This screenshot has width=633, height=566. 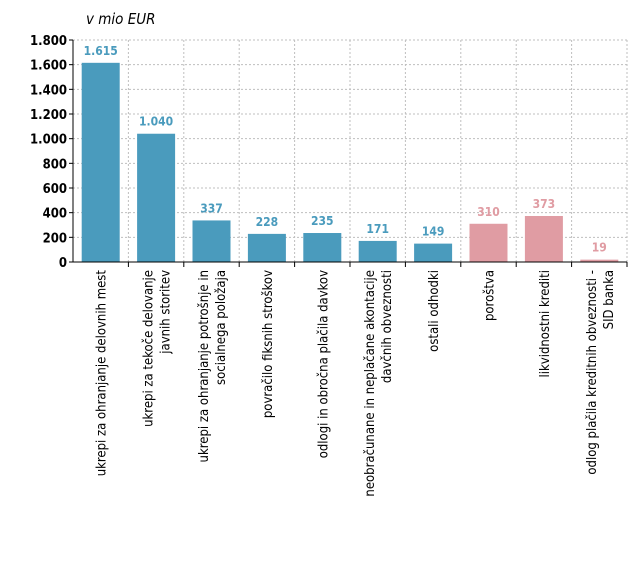 I want to click on x-category-label: likvidnostni krediti, so click(x=545, y=324).